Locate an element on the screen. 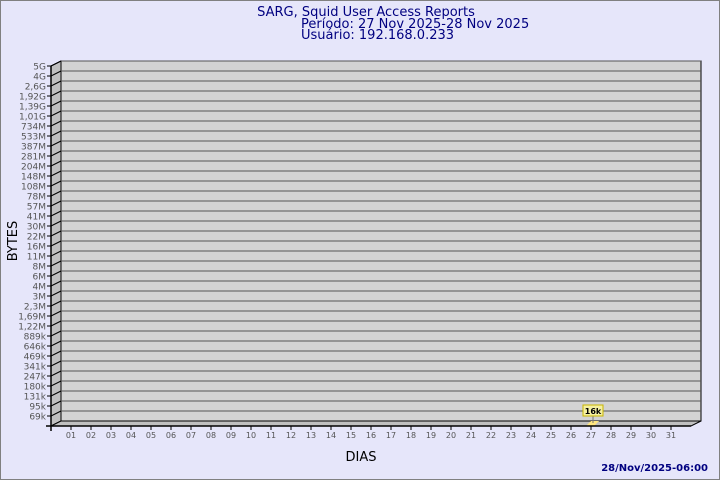  y-tick-label: 204M is located at coordinates (33, 168).